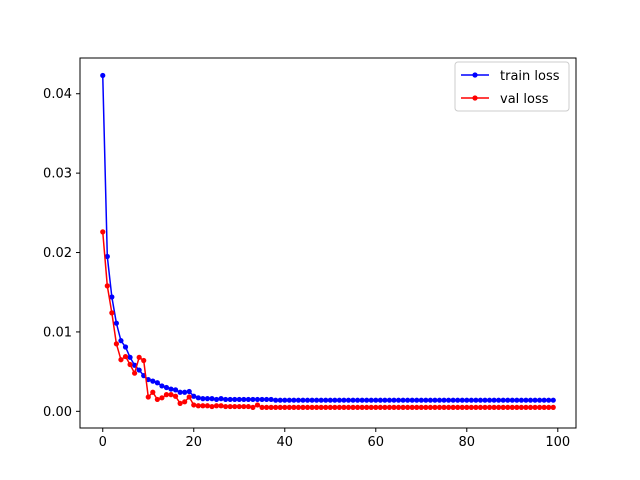 This screenshot has width=640, height=480. What do you see at coordinates (57, 412) in the screenshot?
I see `y-tick-label: 0.00` at bounding box center [57, 412].